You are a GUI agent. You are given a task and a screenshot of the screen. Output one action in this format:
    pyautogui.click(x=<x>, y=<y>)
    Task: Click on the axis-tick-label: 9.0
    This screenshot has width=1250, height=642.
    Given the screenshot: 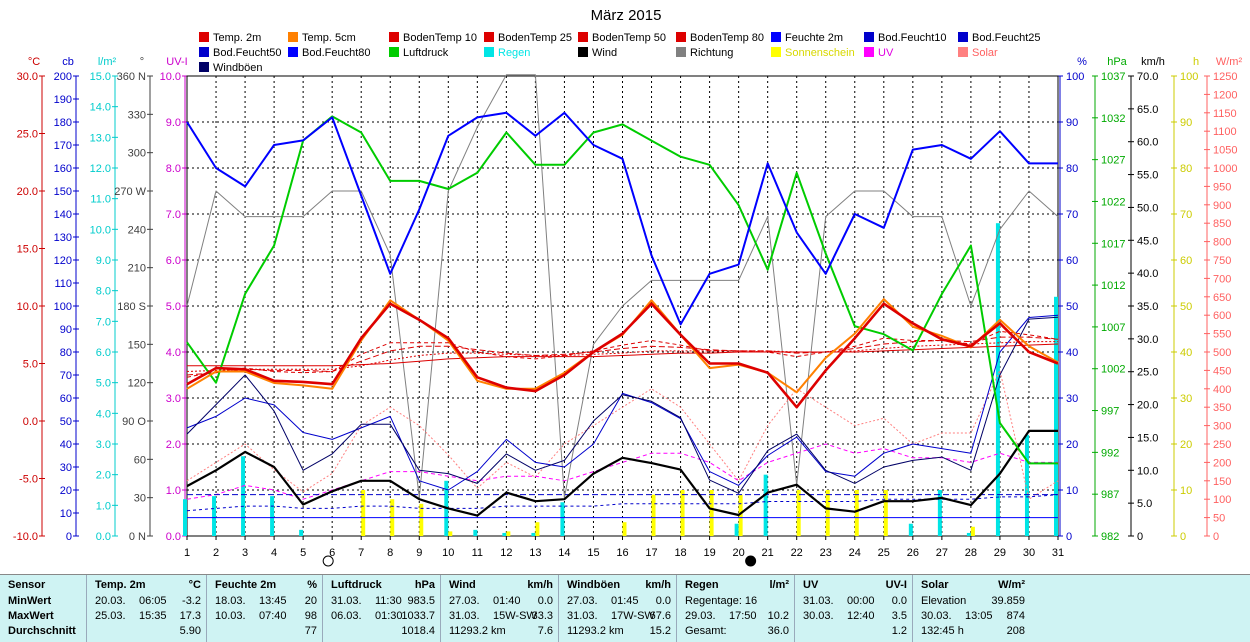 What is the action you would take?
    pyautogui.click(x=103, y=261)
    